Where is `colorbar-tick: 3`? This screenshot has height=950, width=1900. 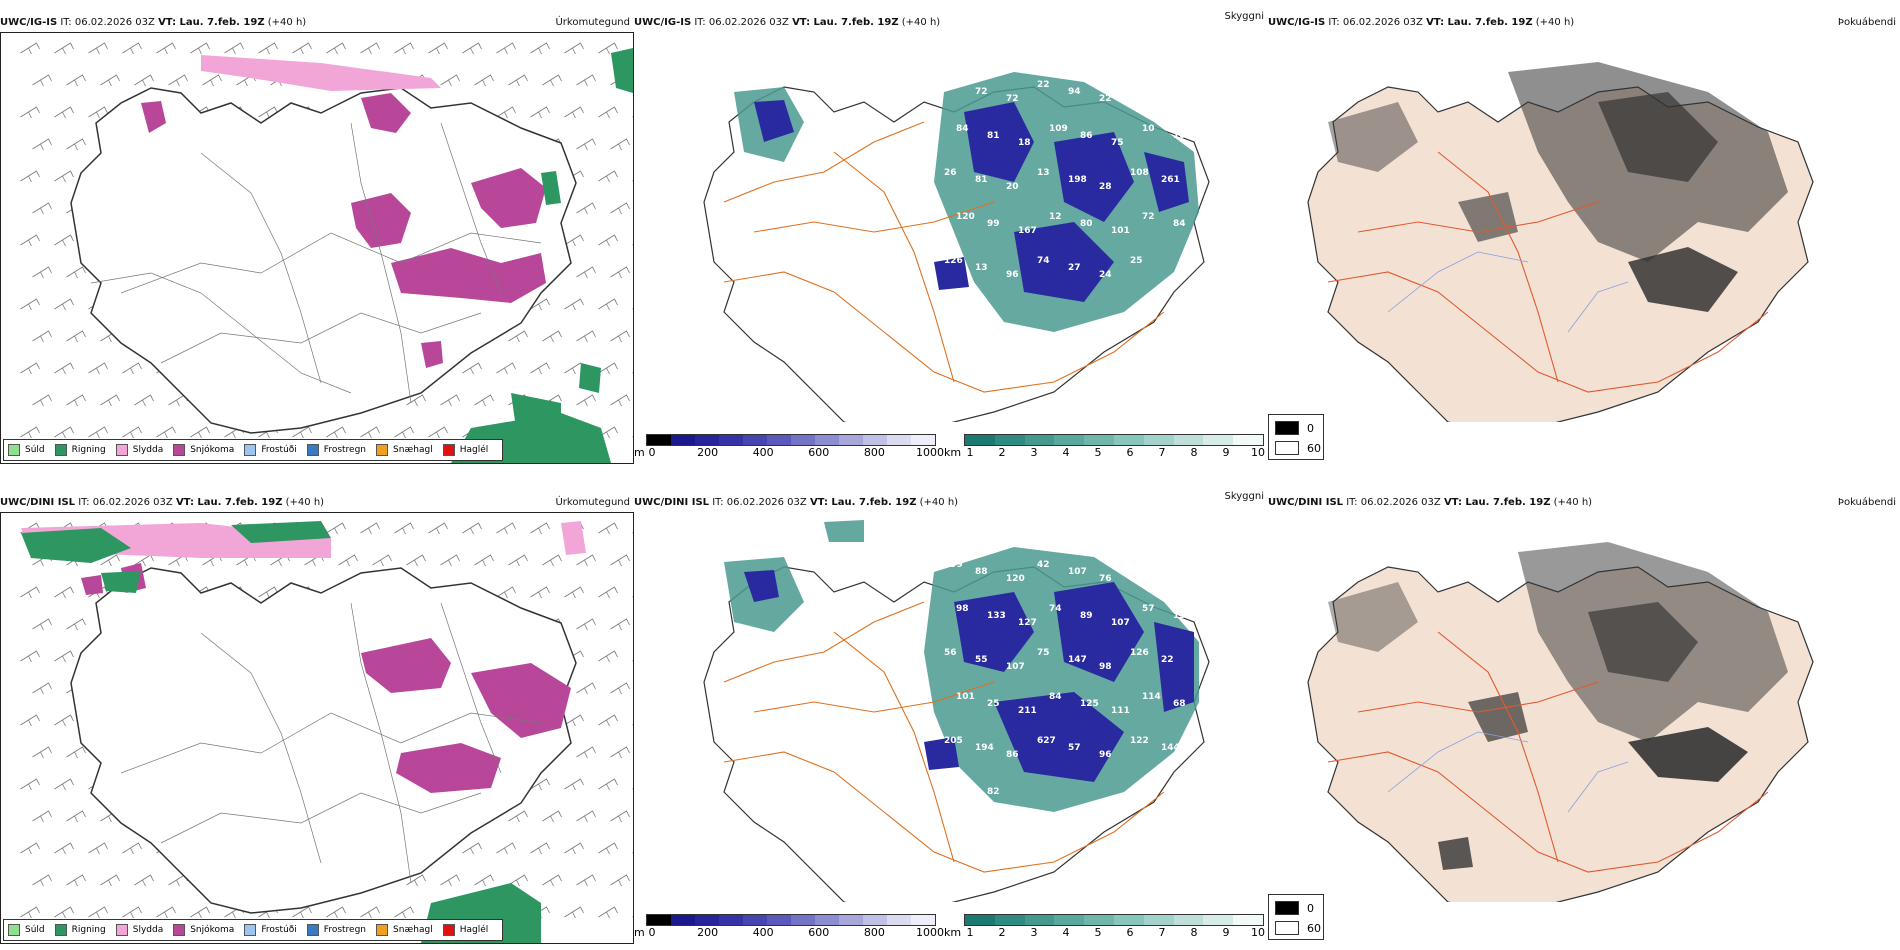 colorbar-tick: 3 is located at coordinates (1034, 452).